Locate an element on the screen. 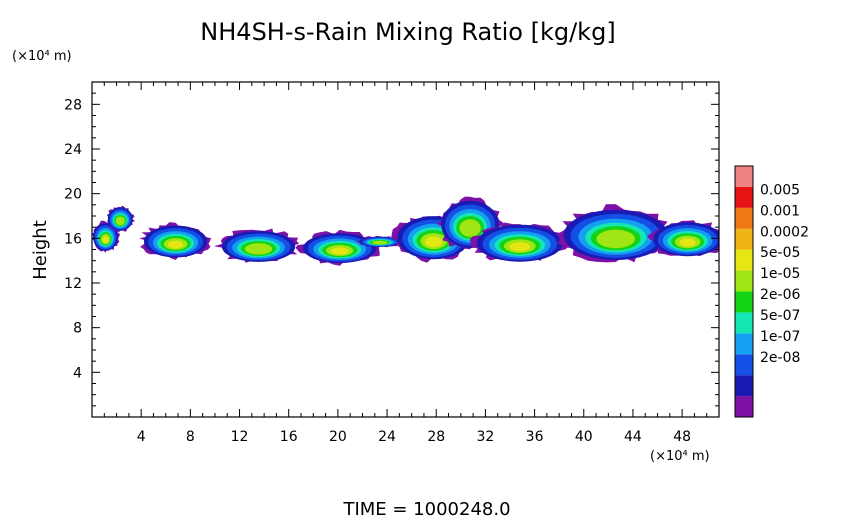  x-tick-label: 8 is located at coordinates (190, 437).